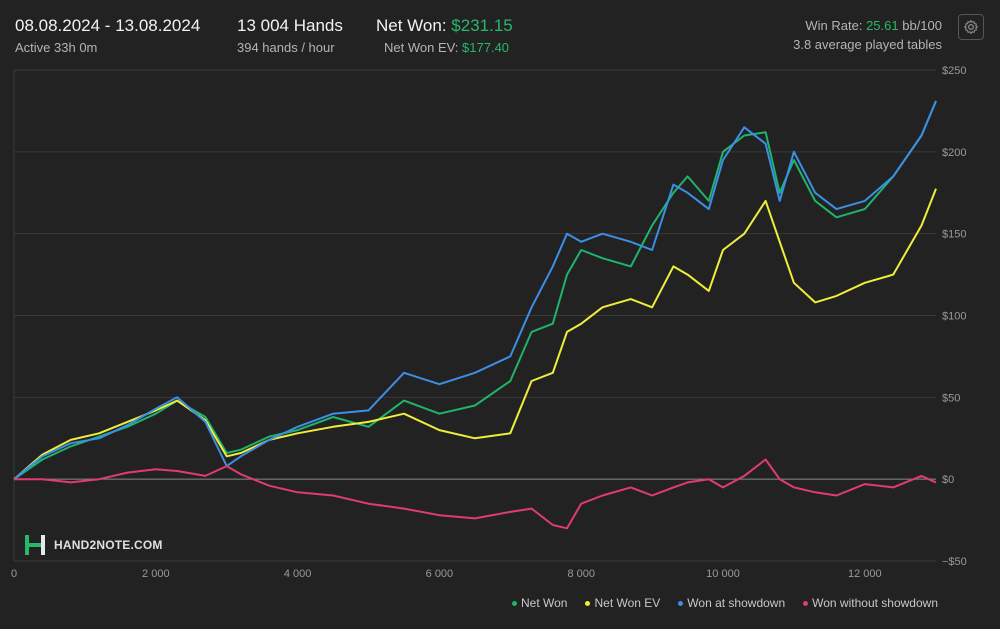  Describe the element at coordinates (867, 44) in the screenshot. I see `avg-tables: 3.8 average played tables` at that location.